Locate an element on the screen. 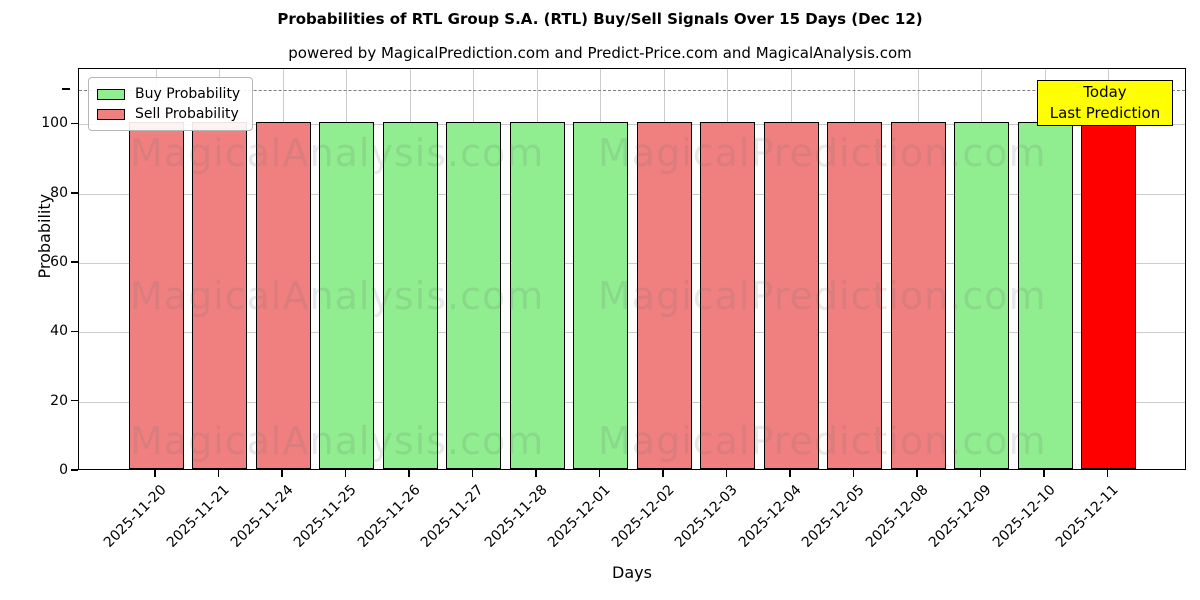 This screenshot has width=1200, height=600. buy-swatch-icon is located at coordinates (111, 94).